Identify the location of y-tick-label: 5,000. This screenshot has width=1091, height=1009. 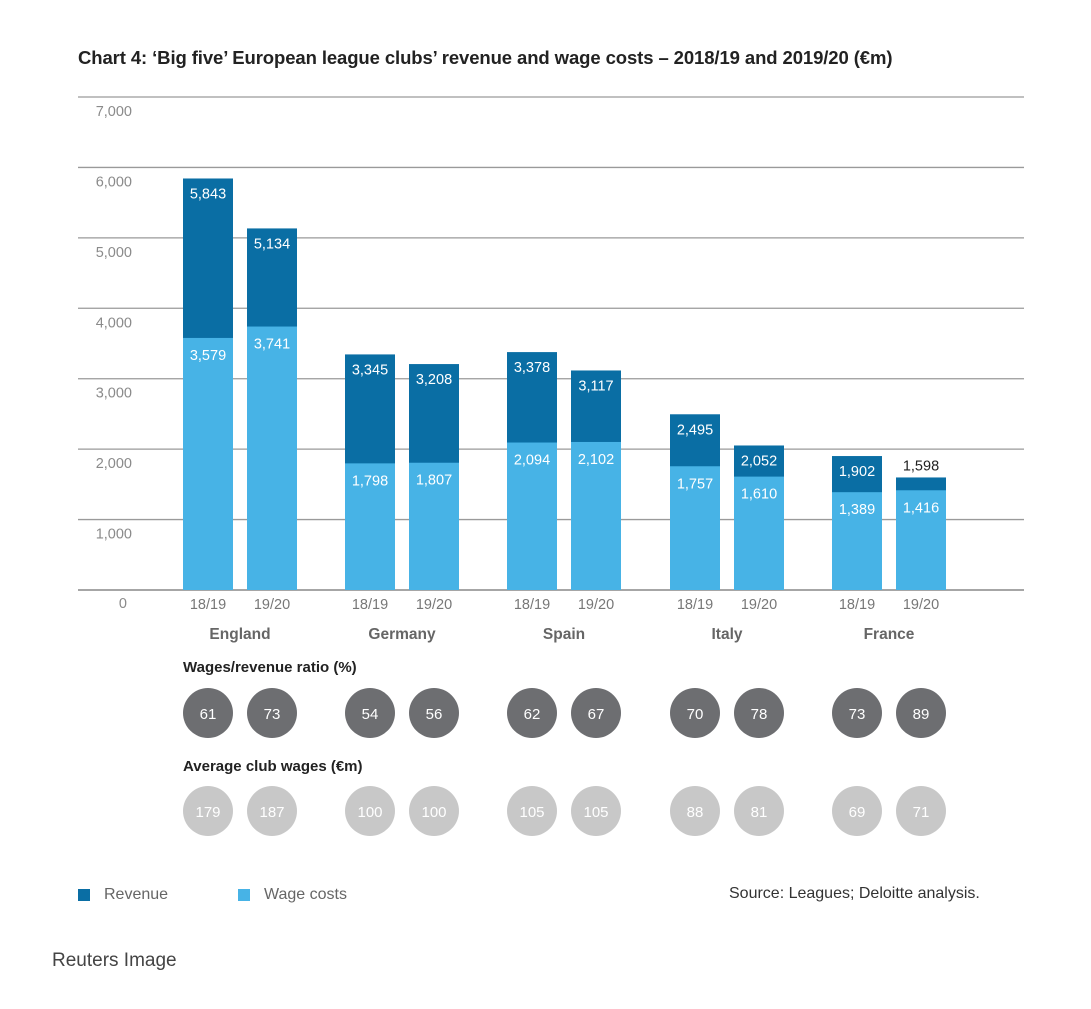
(114, 253).